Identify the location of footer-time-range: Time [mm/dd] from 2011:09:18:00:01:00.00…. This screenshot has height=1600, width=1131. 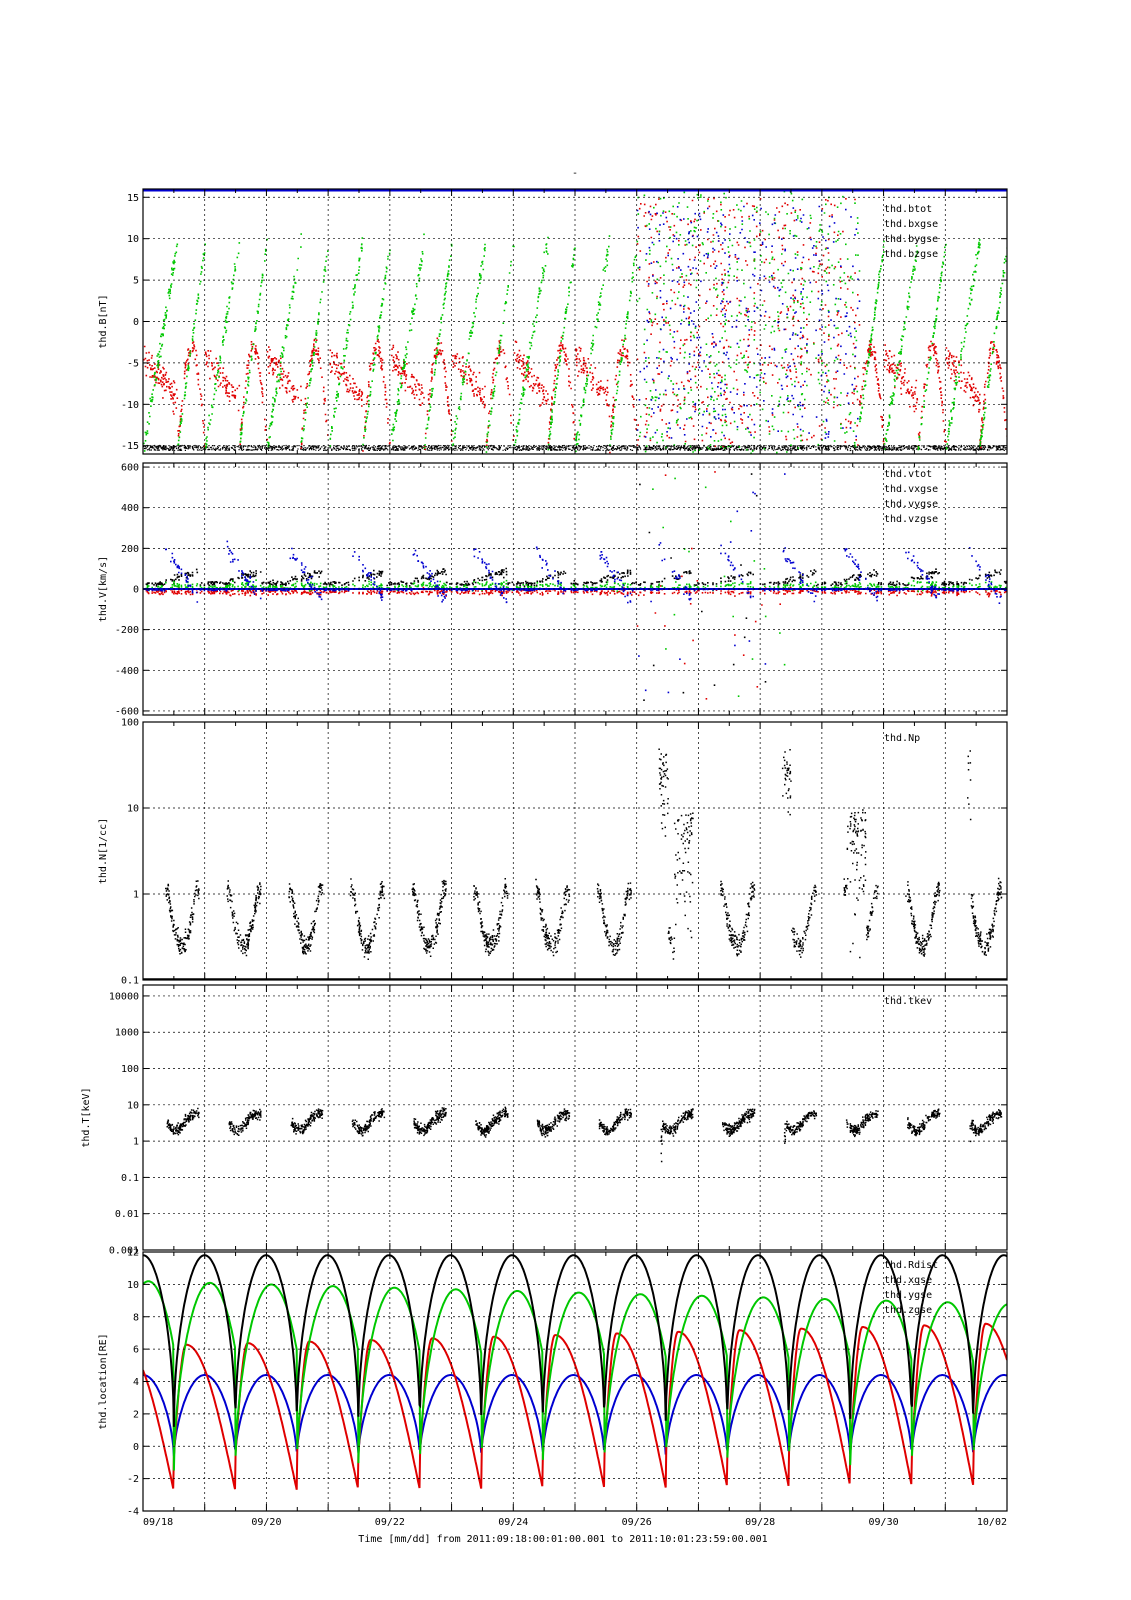
(562, 1539).